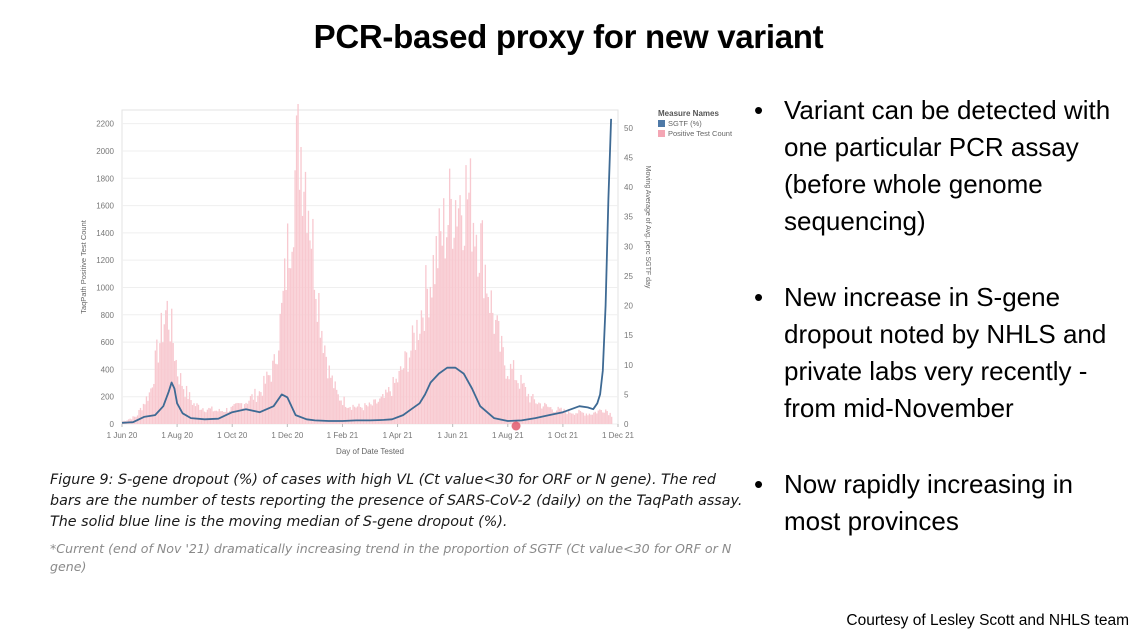  I want to click on y2-tick-label: 45, so click(628, 157).